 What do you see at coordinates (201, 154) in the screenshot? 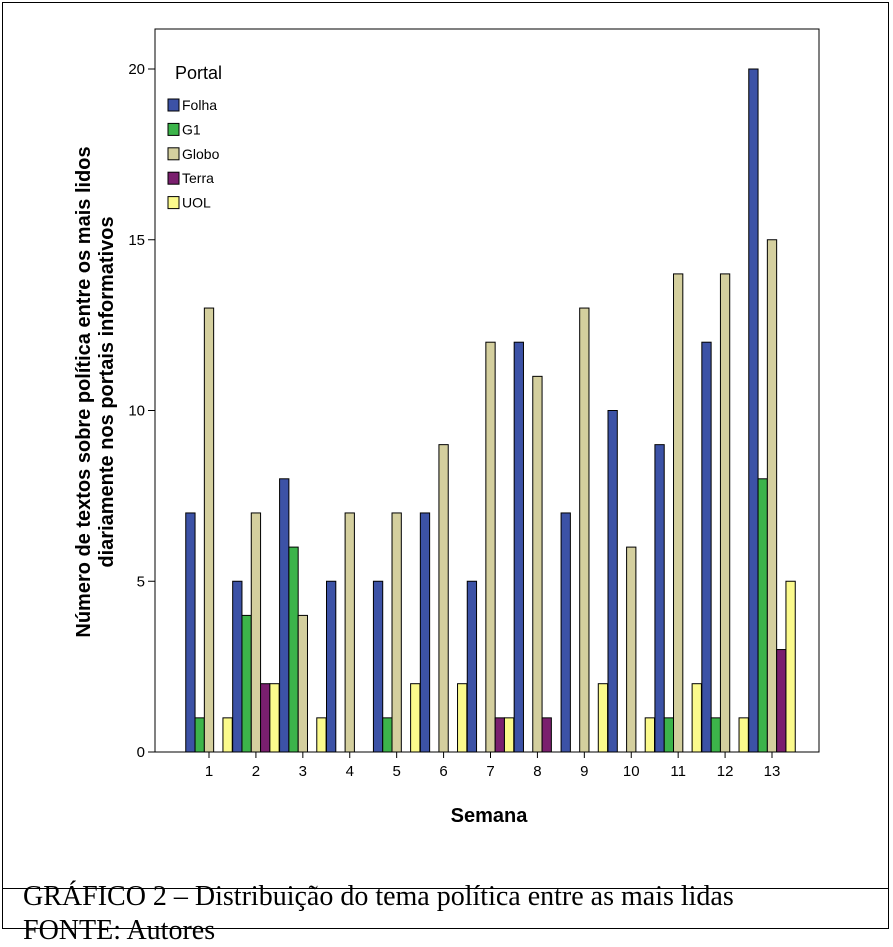
I see `legend-label-globo: Globo` at bounding box center [201, 154].